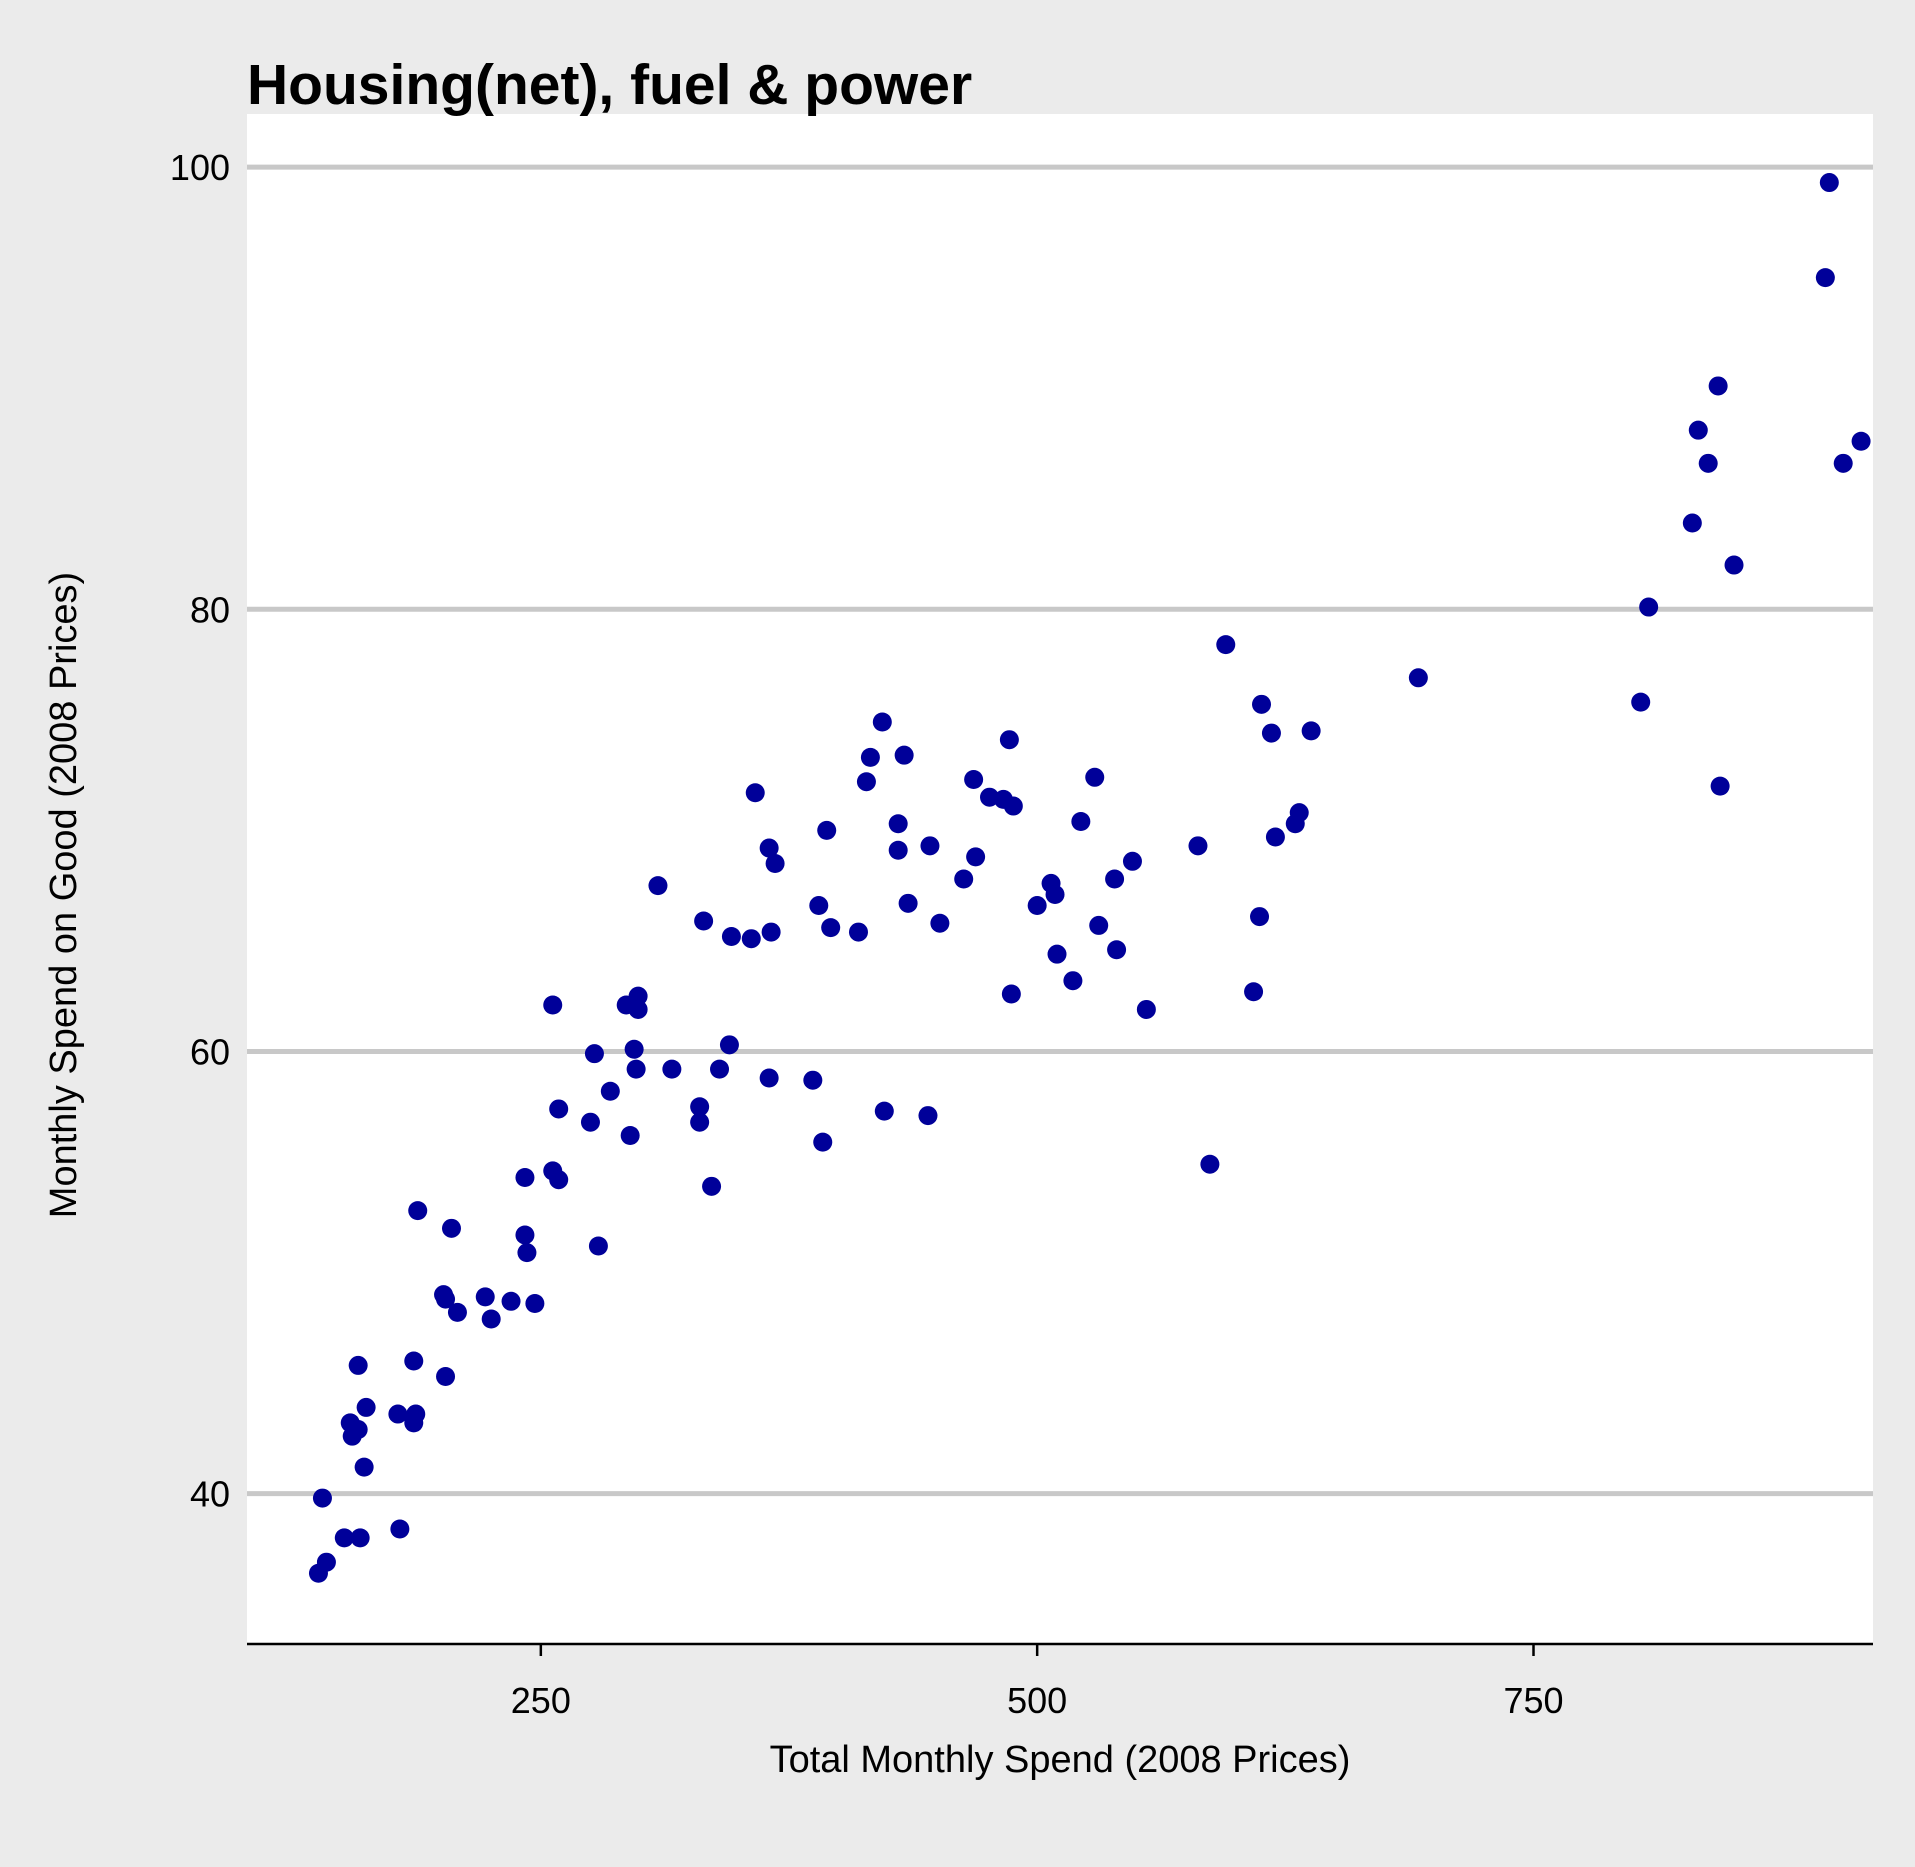  I want to click on x-axis-label: Total Monthly Spend (2008 Prices), so click(1060, 1760).